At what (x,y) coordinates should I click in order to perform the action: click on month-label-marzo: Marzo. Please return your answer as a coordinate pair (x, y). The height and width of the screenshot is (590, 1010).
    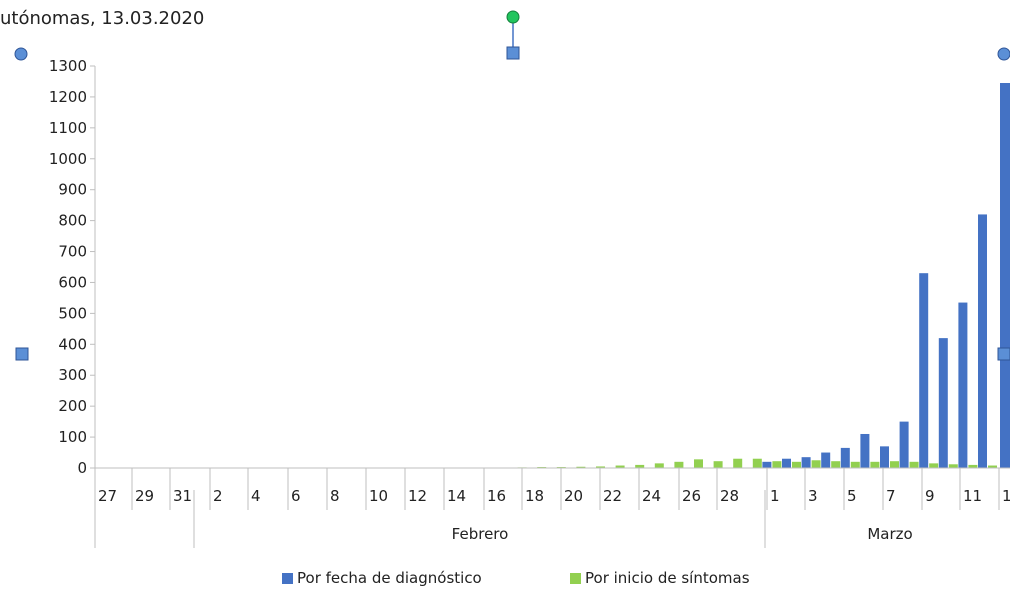
    Looking at the image, I should click on (889, 534).